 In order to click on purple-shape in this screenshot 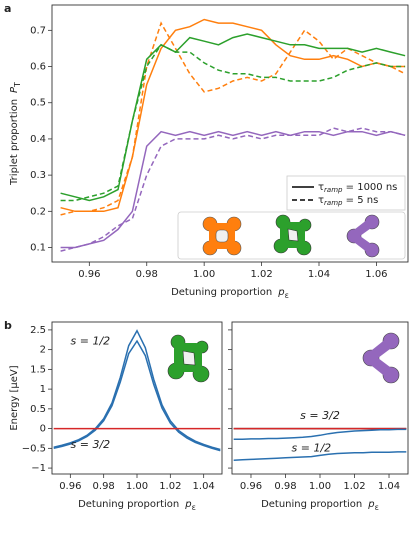, I will do `click(363, 236)`.